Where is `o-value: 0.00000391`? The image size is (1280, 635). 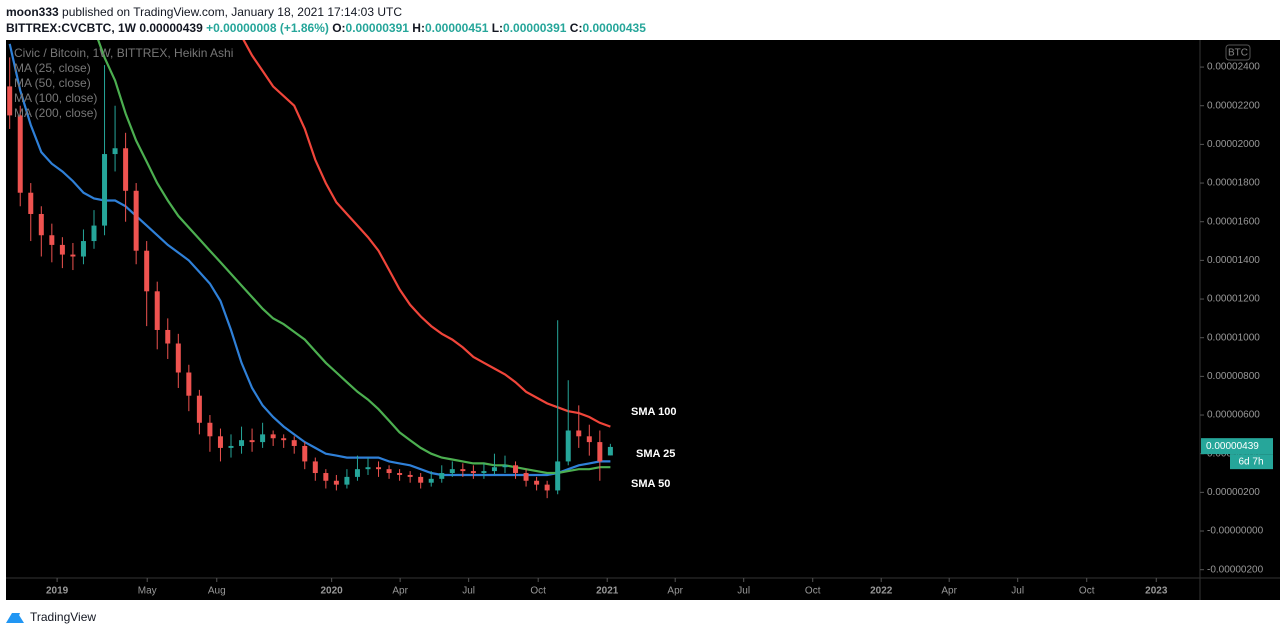
o-value: 0.00000391 is located at coordinates (377, 28).